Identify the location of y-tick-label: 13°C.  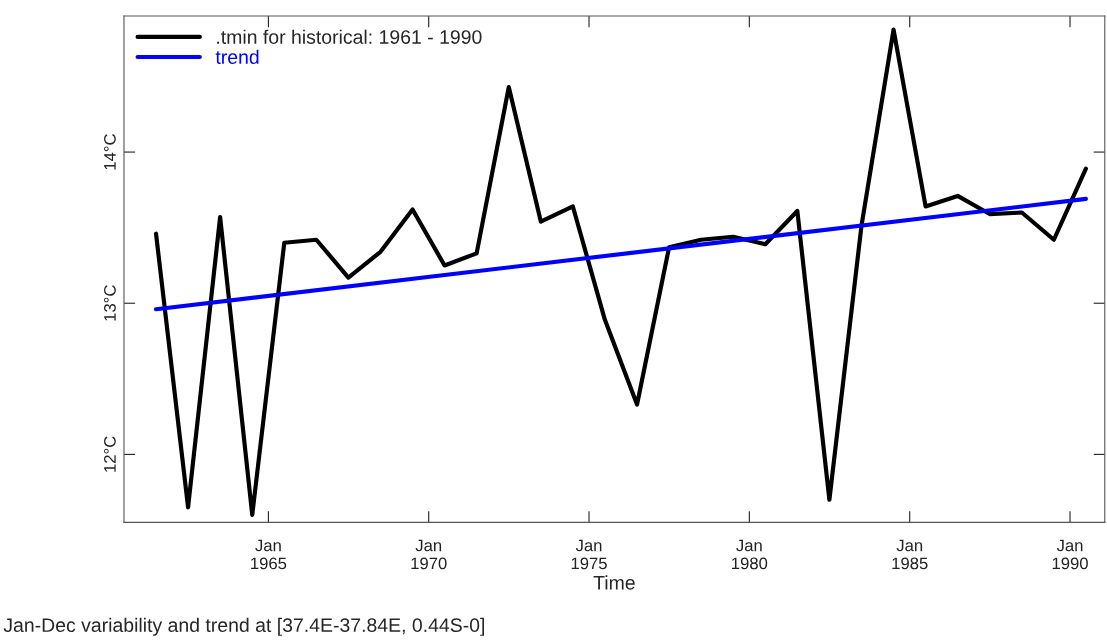
(110, 303).